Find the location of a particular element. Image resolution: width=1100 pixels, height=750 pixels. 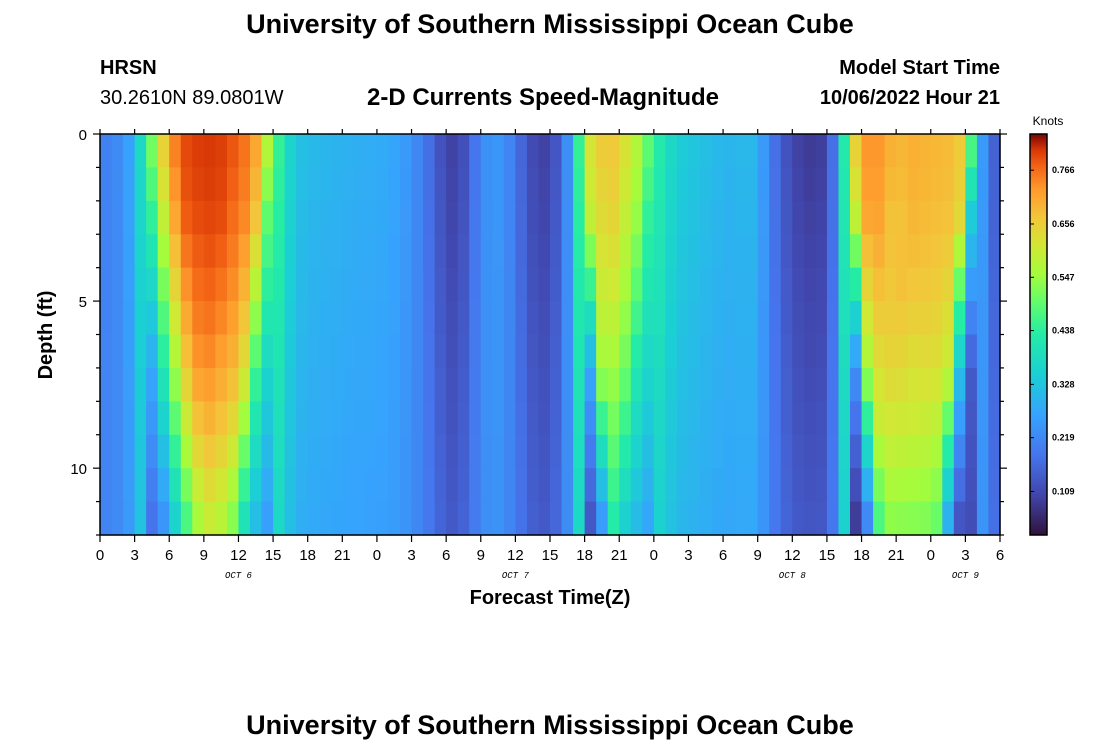

model-start-time: 10/06/2022 Hour 21 is located at coordinates (909, 98).